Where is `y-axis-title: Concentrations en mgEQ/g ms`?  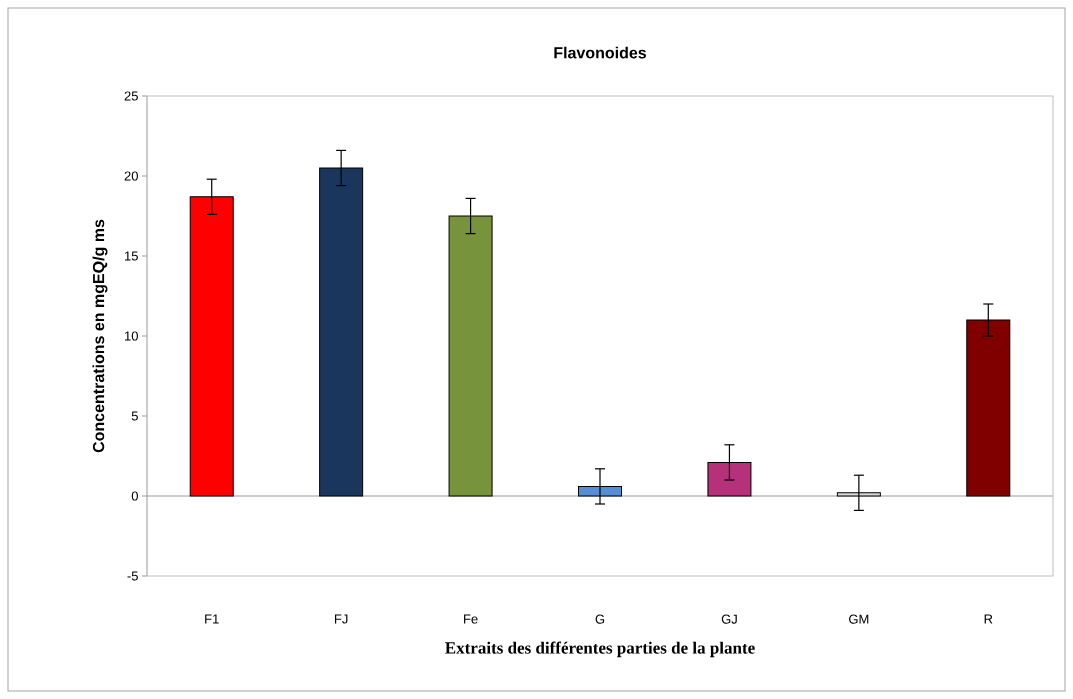
y-axis-title: Concentrations en mgEQ/g ms is located at coordinates (100, 336).